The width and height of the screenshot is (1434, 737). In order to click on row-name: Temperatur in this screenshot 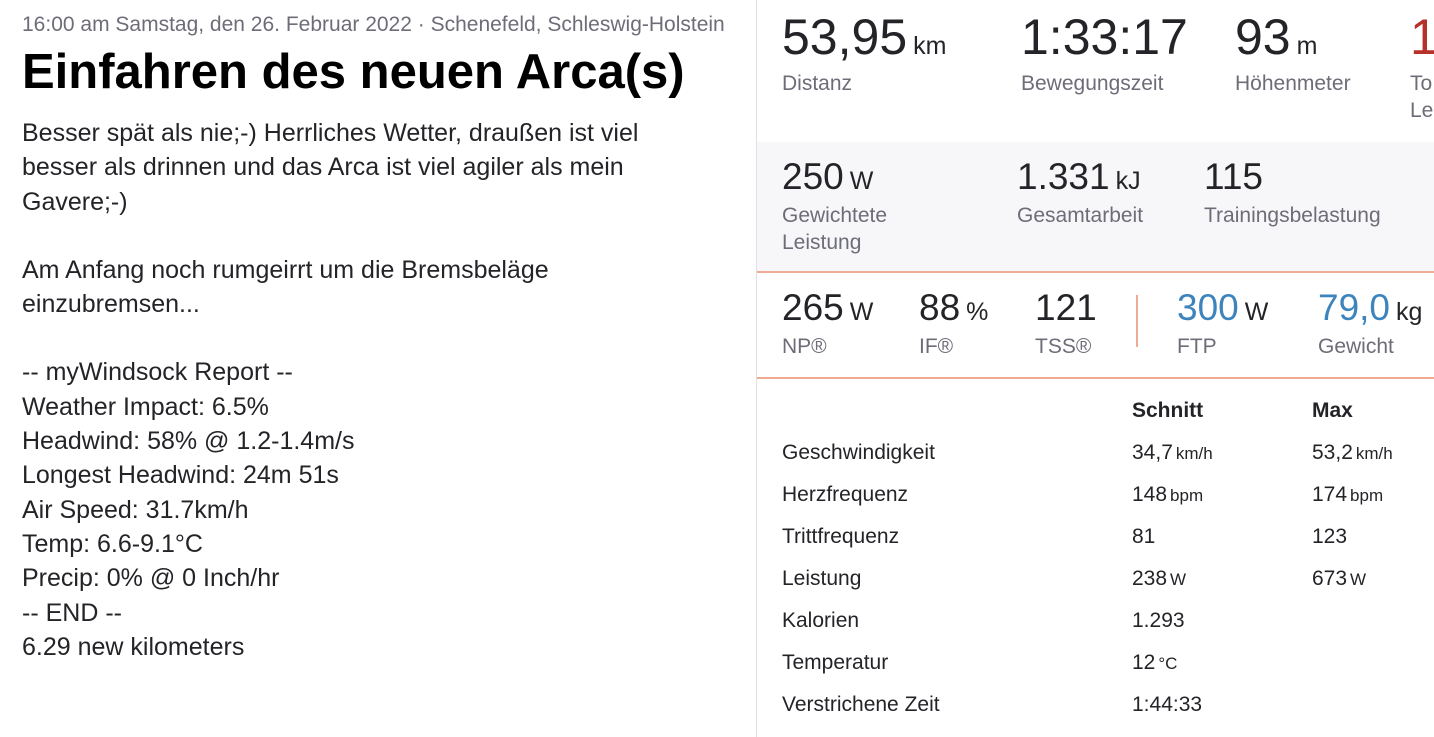, I will do `click(835, 662)`.